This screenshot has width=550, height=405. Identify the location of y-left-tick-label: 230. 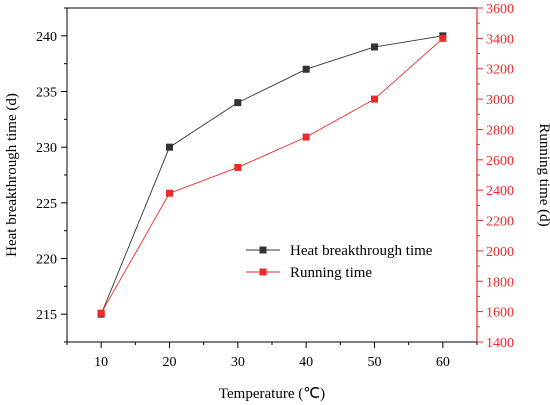
(46, 148).